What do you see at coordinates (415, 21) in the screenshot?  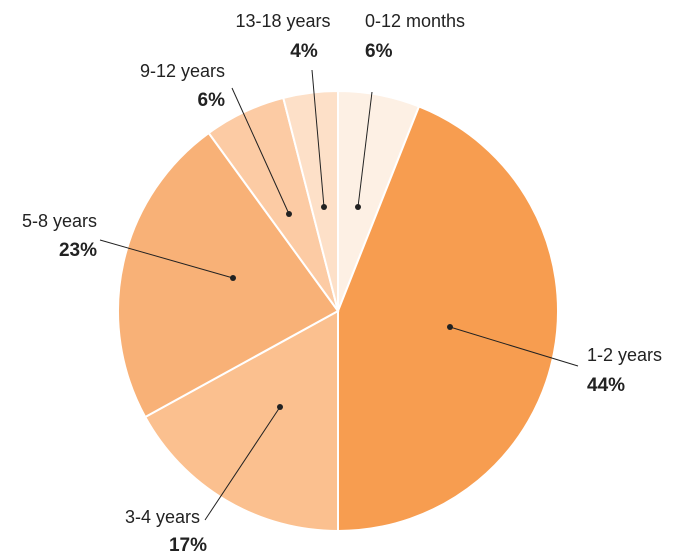 I see `slice-label: 0-12 months` at bounding box center [415, 21].